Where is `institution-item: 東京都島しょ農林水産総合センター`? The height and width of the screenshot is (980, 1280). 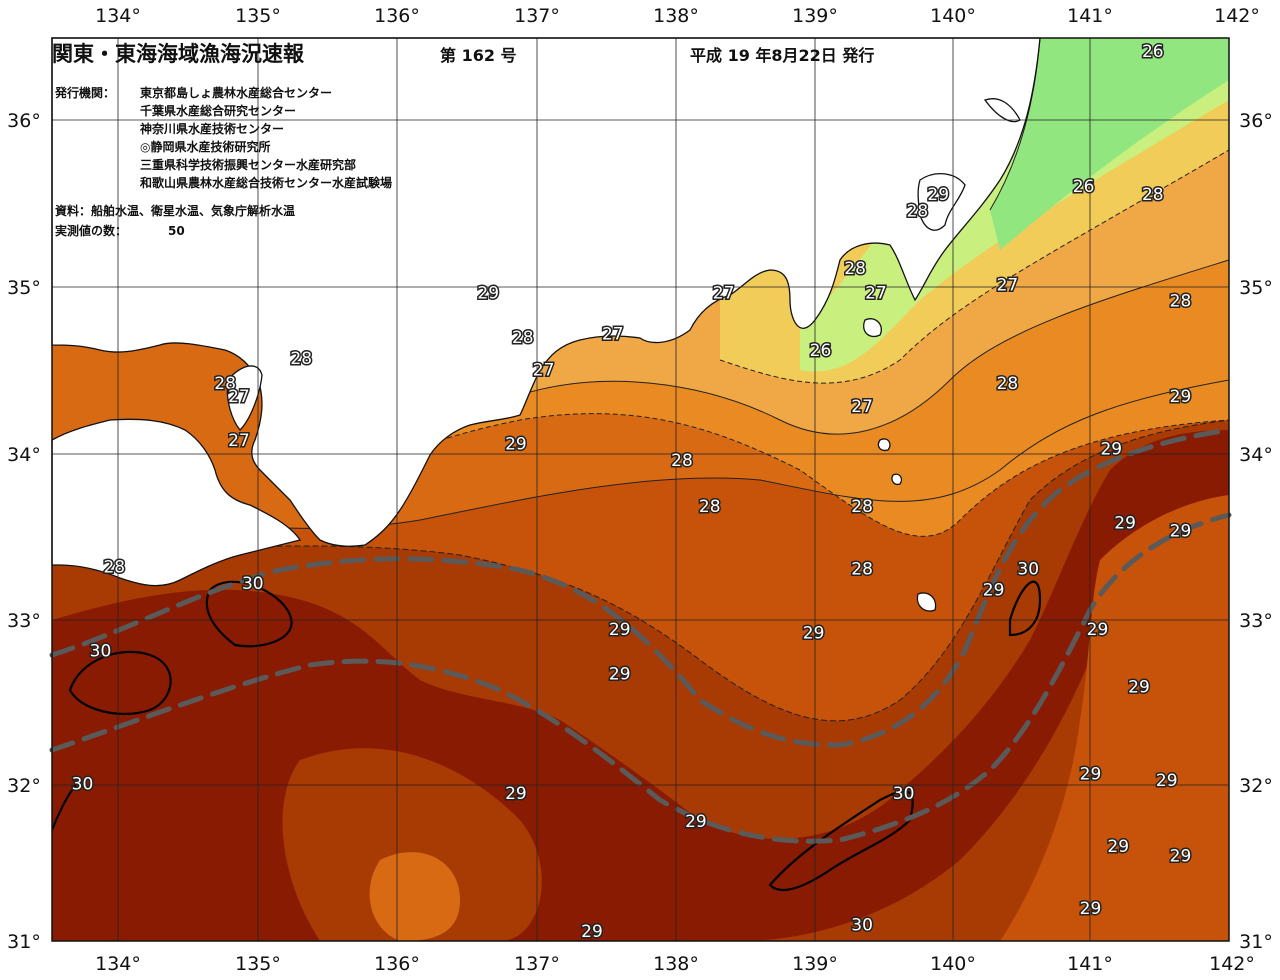
institution-item: 東京都島しょ農林水産総合センター is located at coordinates (236, 93).